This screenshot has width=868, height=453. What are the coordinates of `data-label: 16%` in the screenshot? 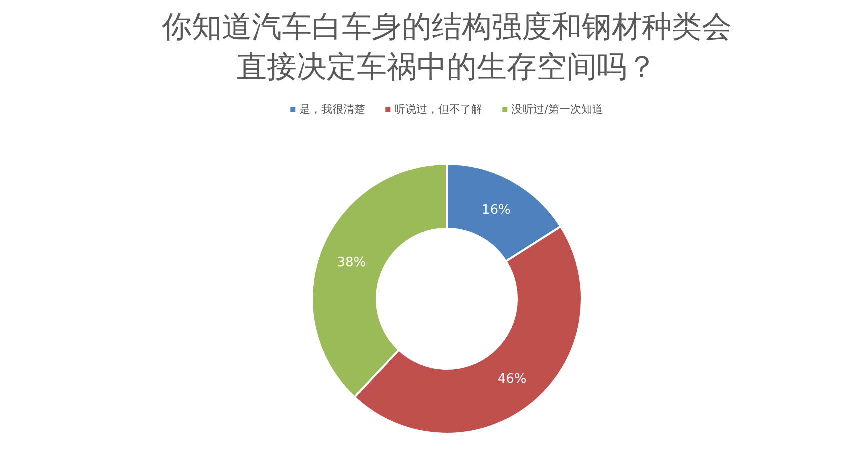 It's located at (496, 210).